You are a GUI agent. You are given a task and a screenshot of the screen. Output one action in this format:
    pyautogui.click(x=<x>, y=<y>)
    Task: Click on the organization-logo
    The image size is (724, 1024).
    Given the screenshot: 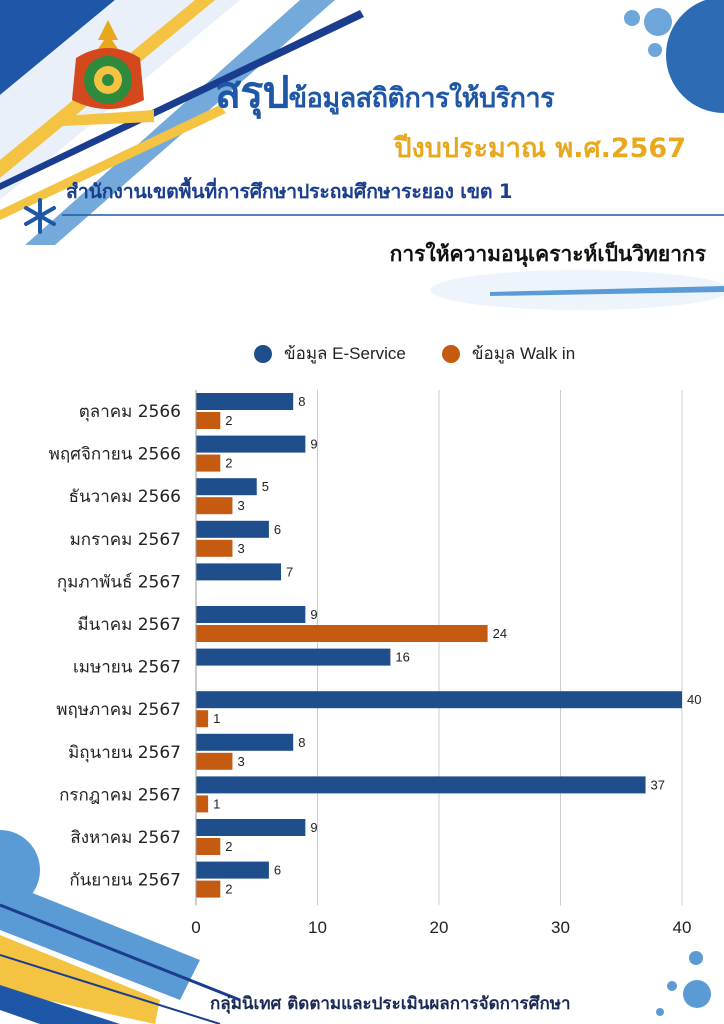 What is the action you would take?
    pyautogui.click(x=108, y=73)
    